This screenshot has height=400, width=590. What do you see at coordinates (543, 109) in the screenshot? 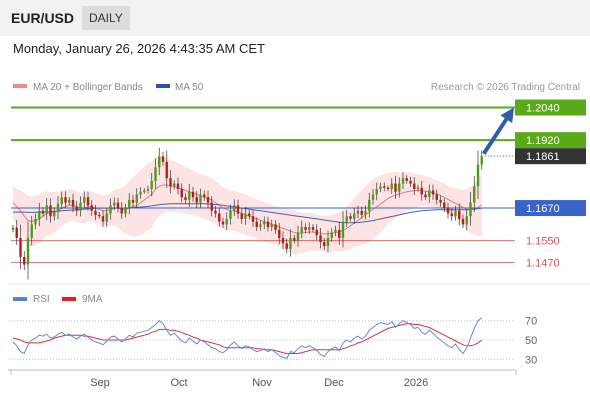
I see `level-1-2040-label: 1.2040` at bounding box center [543, 109].